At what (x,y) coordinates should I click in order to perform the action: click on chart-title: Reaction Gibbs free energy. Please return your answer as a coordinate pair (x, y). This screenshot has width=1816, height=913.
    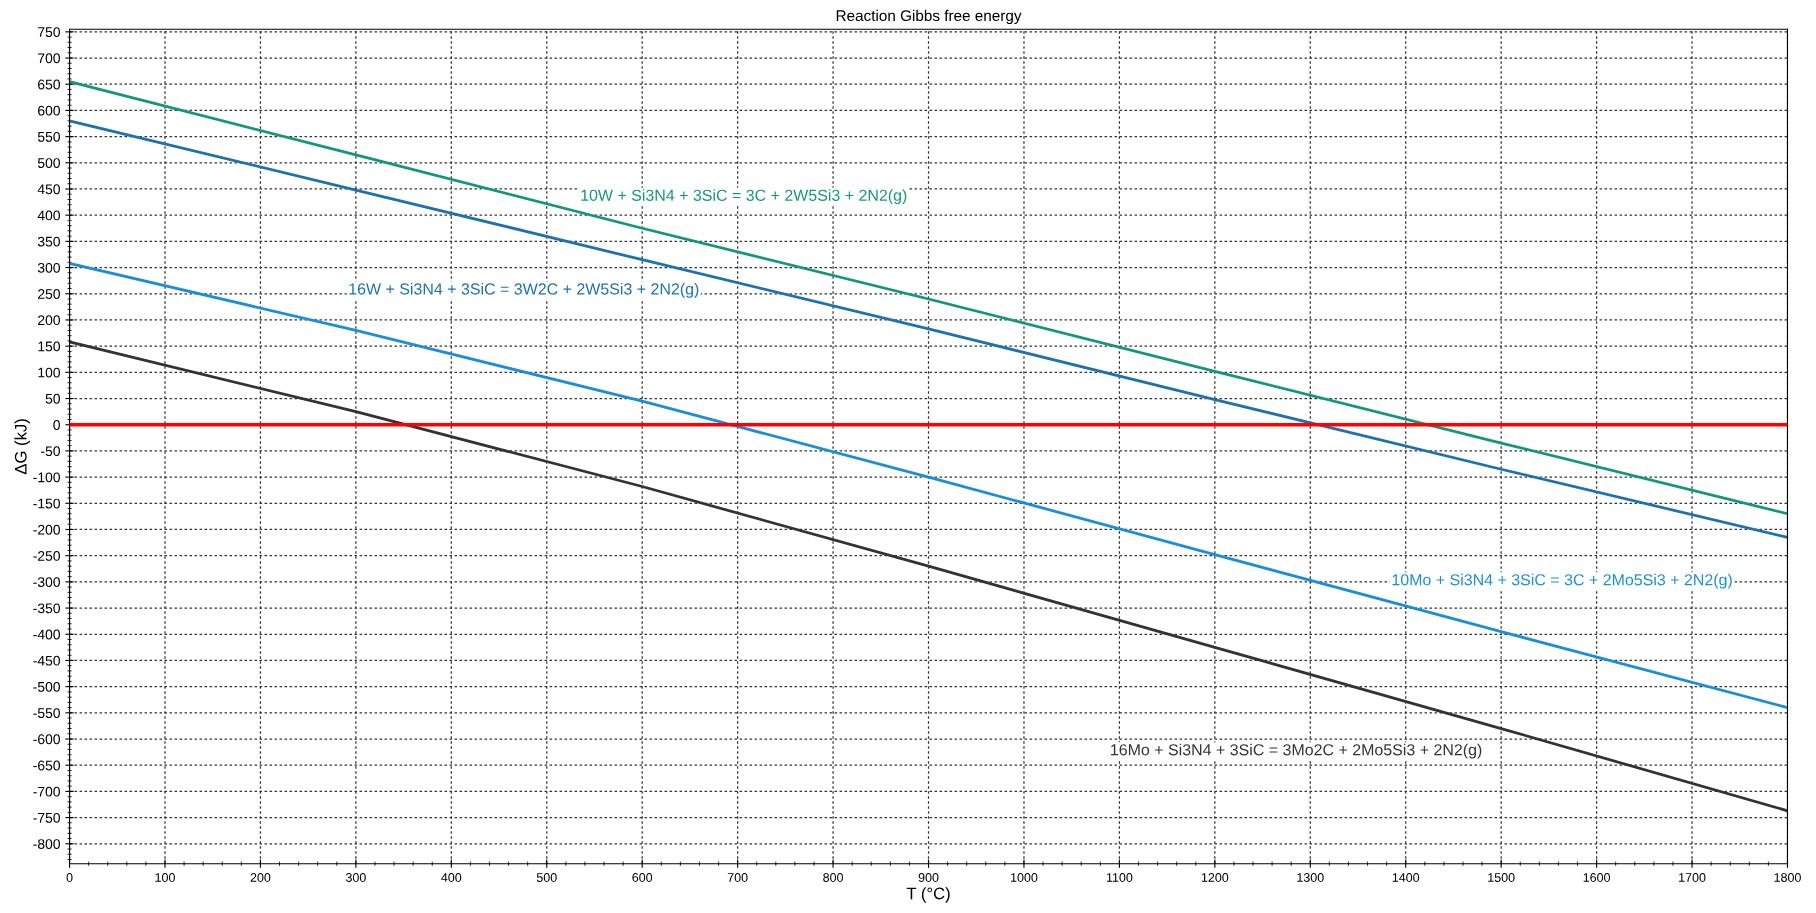
    Looking at the image, I should click on (929, 17).